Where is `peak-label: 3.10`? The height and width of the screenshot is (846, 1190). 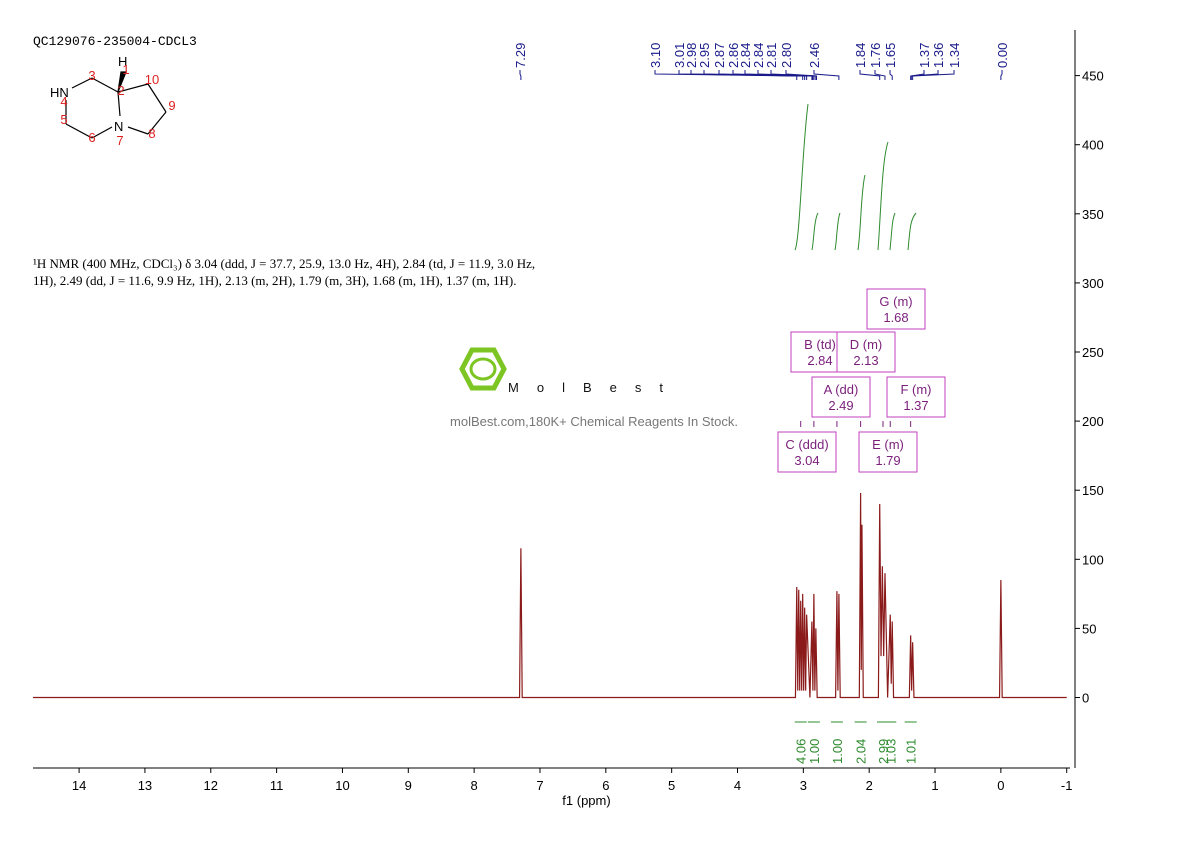 peak-label: 3.10 is located at coordinates (655, 55).